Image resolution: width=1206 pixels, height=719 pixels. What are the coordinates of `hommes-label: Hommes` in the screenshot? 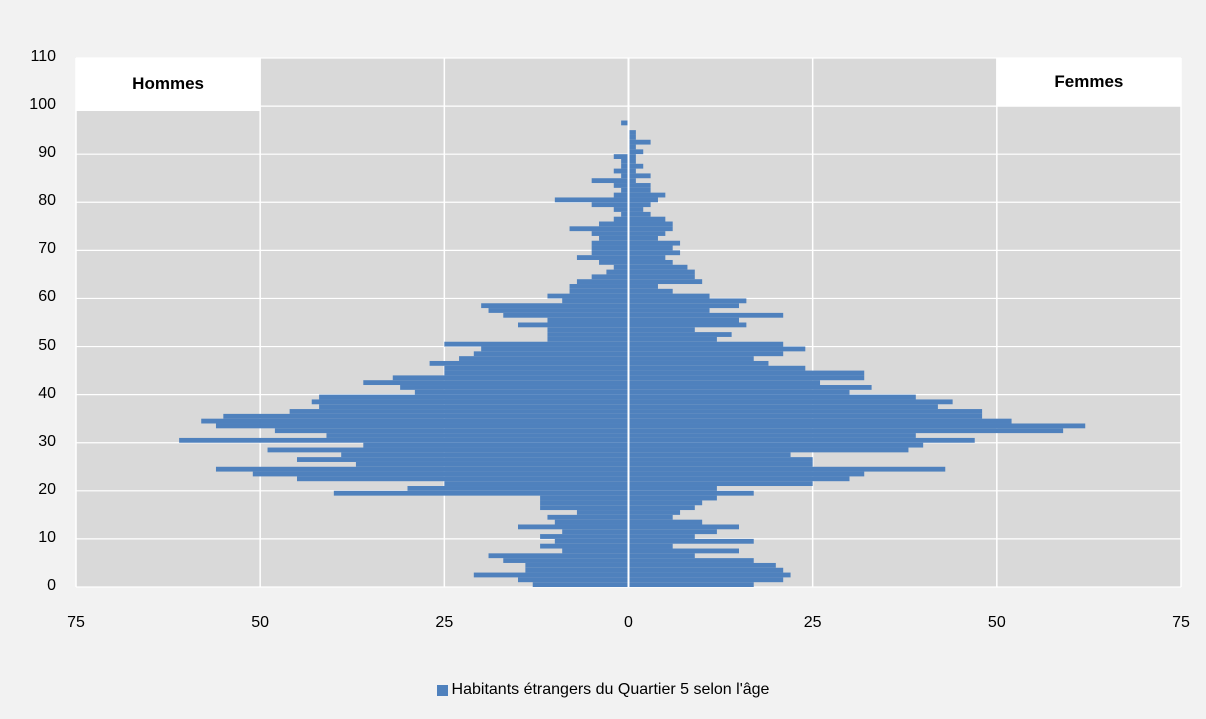 It's located at (168, 84).